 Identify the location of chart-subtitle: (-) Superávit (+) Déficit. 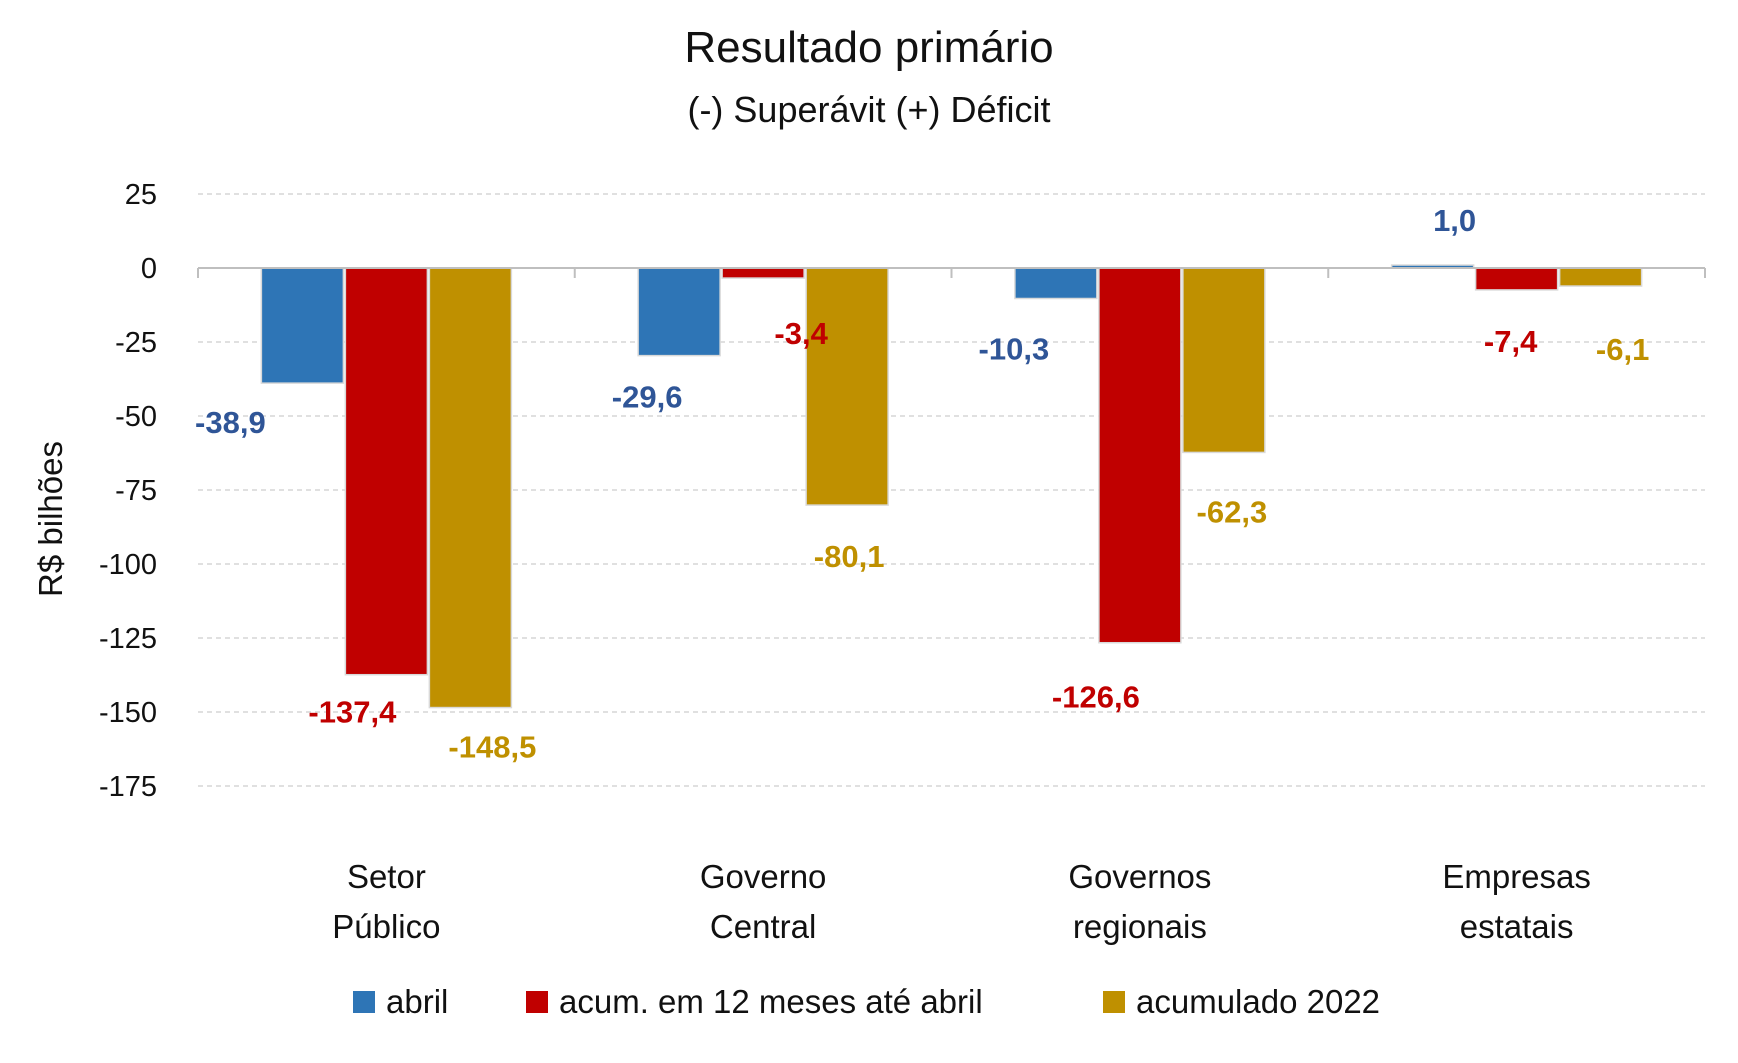
(868, 109).